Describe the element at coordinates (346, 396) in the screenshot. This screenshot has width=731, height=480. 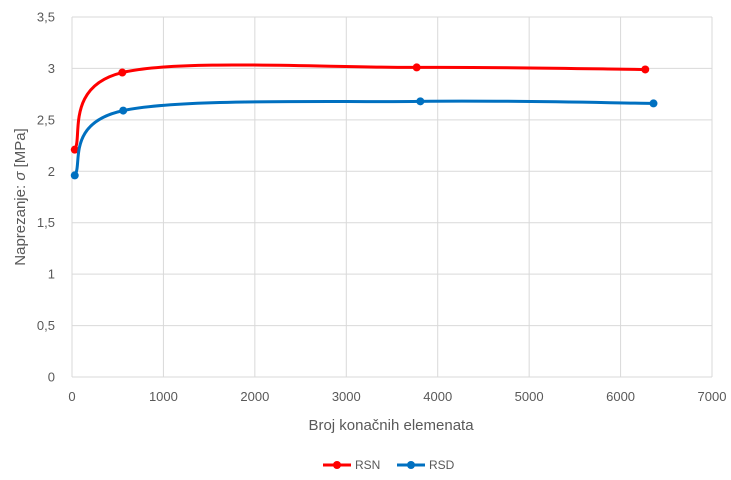
I see `x-tick-label: 3000` at that location.